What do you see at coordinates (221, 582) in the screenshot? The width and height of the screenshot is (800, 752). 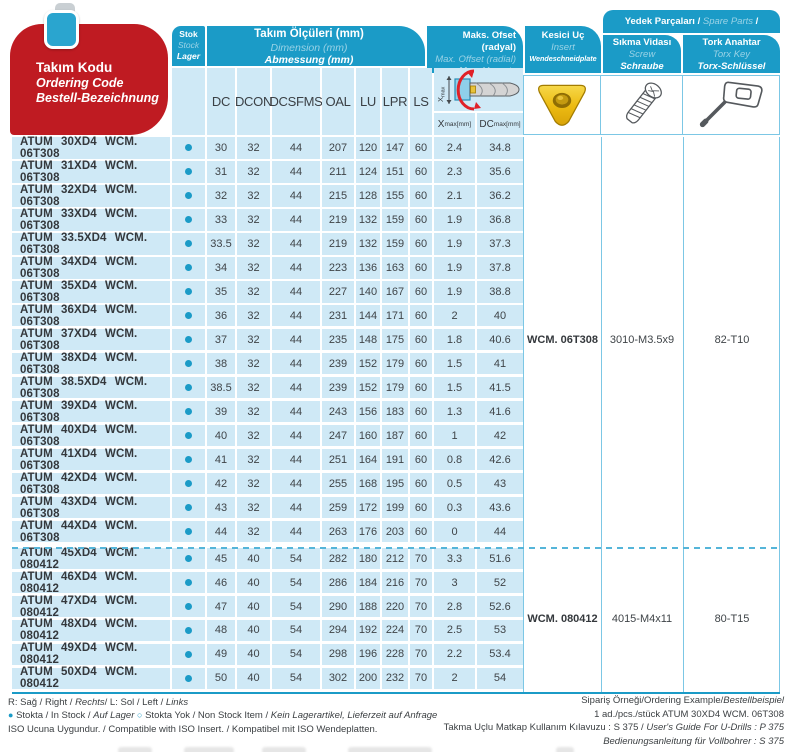 I see `value-cell: 46` at bounding box center [221, 582].